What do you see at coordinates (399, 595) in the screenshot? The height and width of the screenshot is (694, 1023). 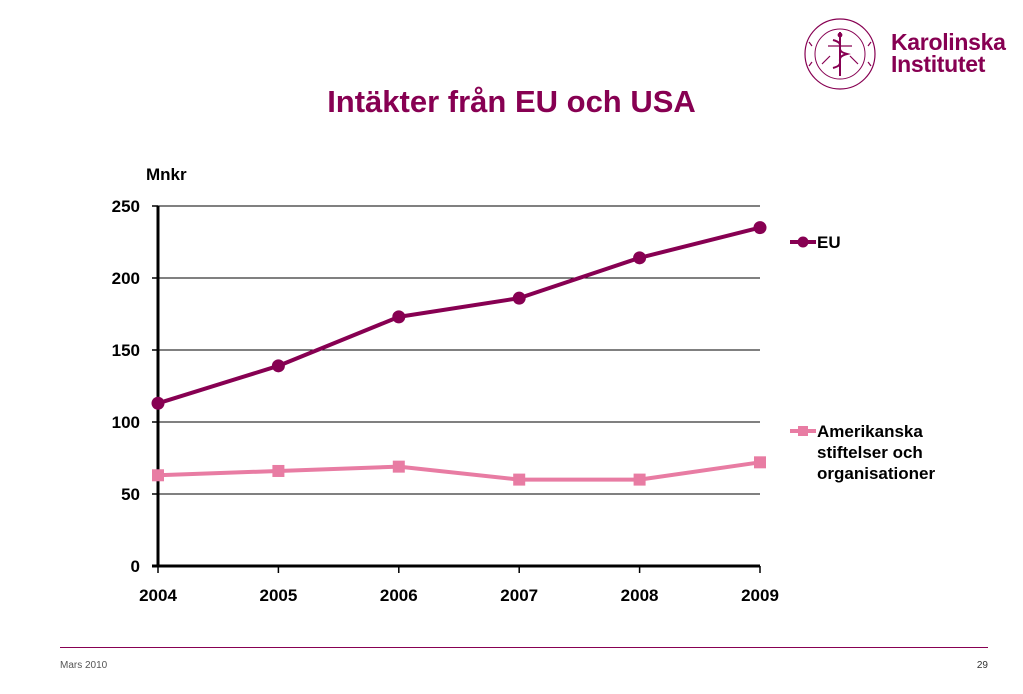 I see `x-tick-label-2006: 2006` at bounding box center [399, 595].